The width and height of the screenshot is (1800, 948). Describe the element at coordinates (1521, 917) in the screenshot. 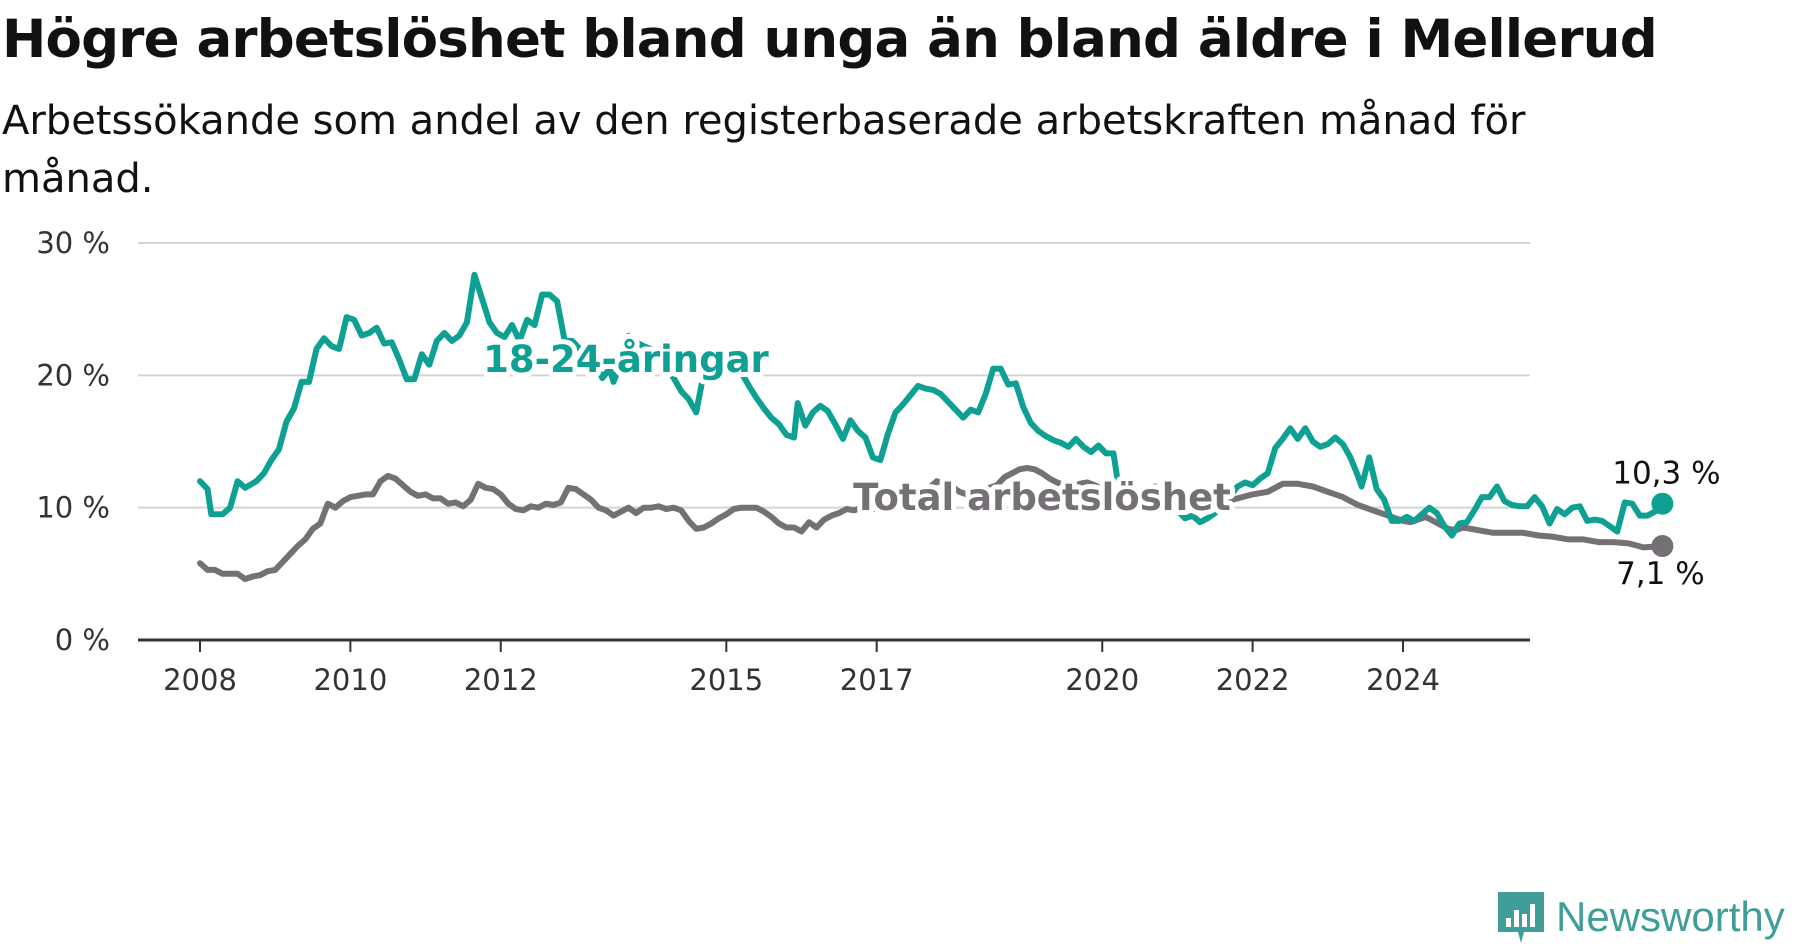

I see `newsworthy-logo-icon` at that location.